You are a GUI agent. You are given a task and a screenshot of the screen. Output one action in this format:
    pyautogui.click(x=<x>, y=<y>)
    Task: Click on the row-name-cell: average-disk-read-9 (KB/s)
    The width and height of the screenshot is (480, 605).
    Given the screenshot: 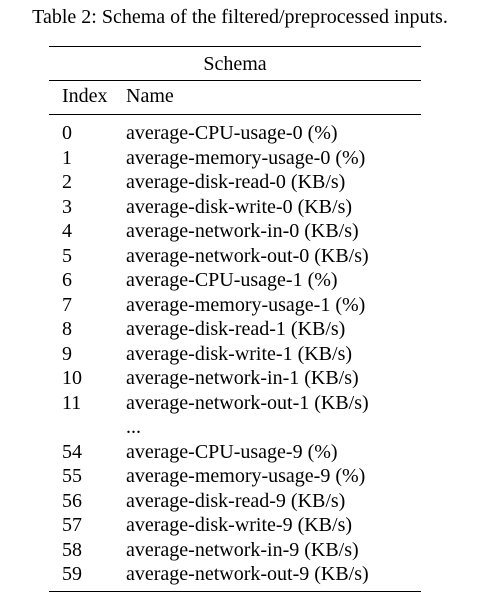 What is the action you would take?
    pyautogui.click(x=236, y=500)
    